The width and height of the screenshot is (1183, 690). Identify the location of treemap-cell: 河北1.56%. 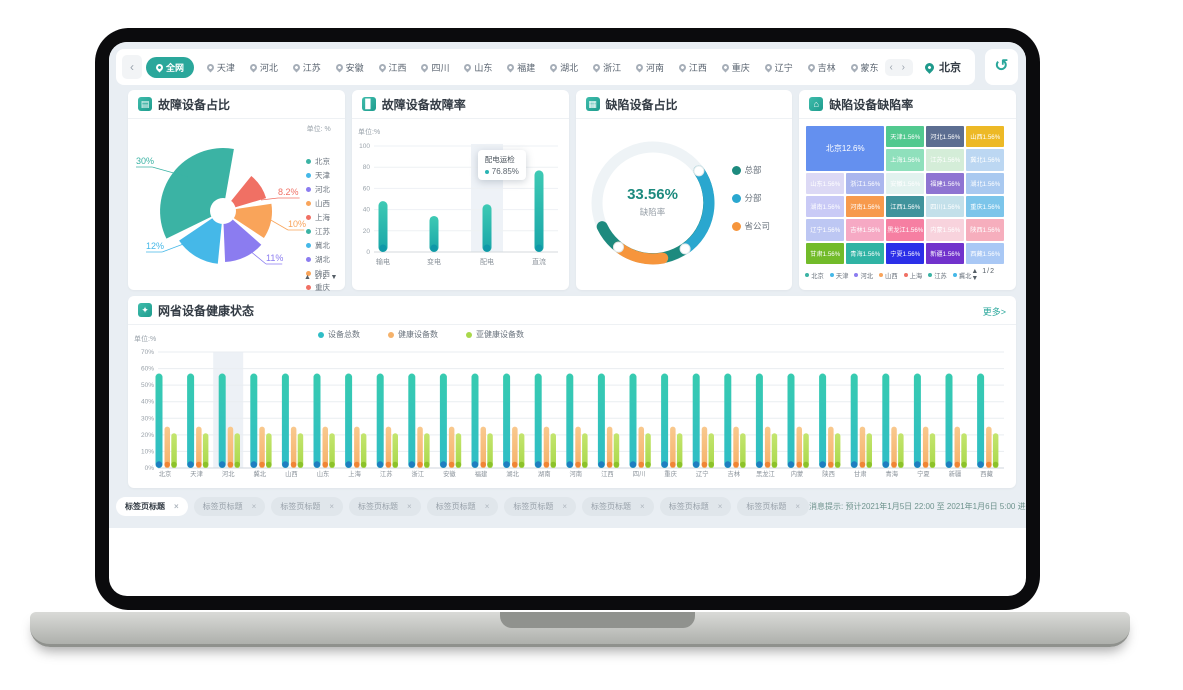
(945, 137).